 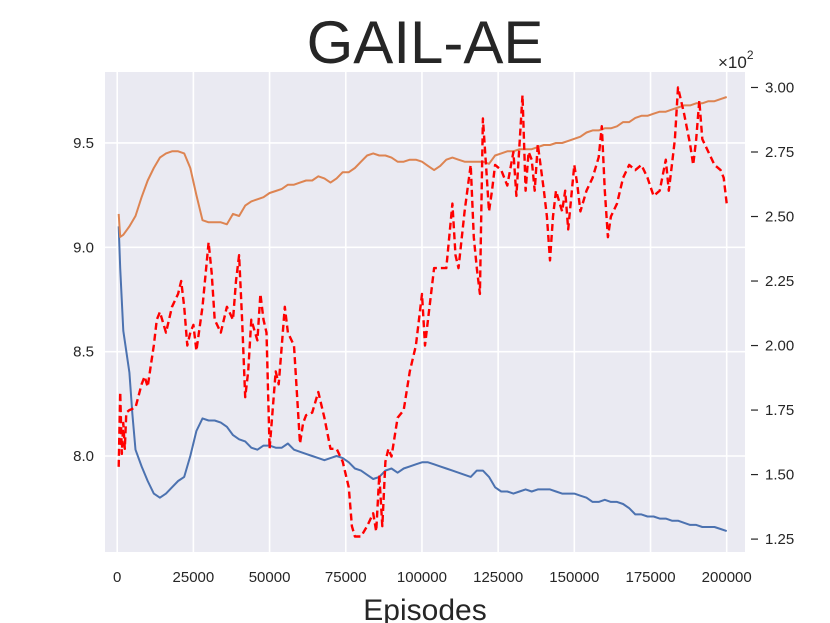 What do you see at coordinates (650, 577) in the screenshot?
I see `x-tick-label: 175000` at bounding box center [650, 577].